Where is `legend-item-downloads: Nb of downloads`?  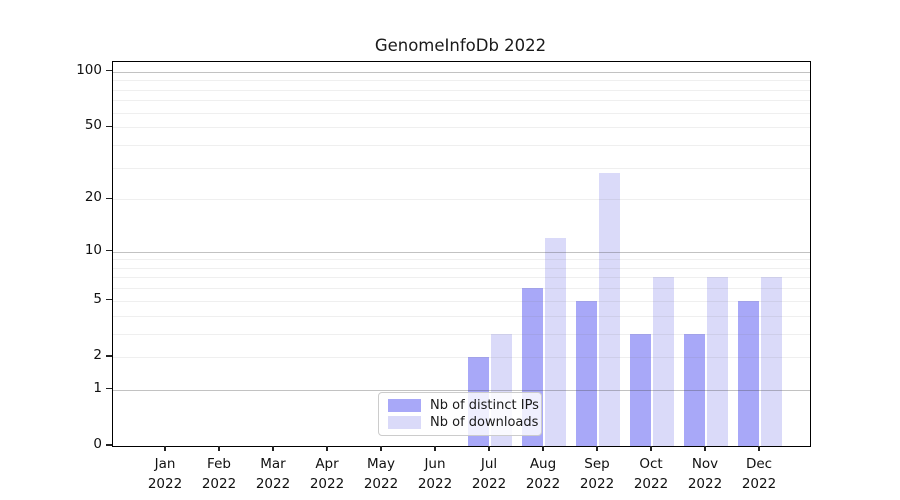
legend-item-downloads: Nb of downloads is located at coordinates (463, 422).